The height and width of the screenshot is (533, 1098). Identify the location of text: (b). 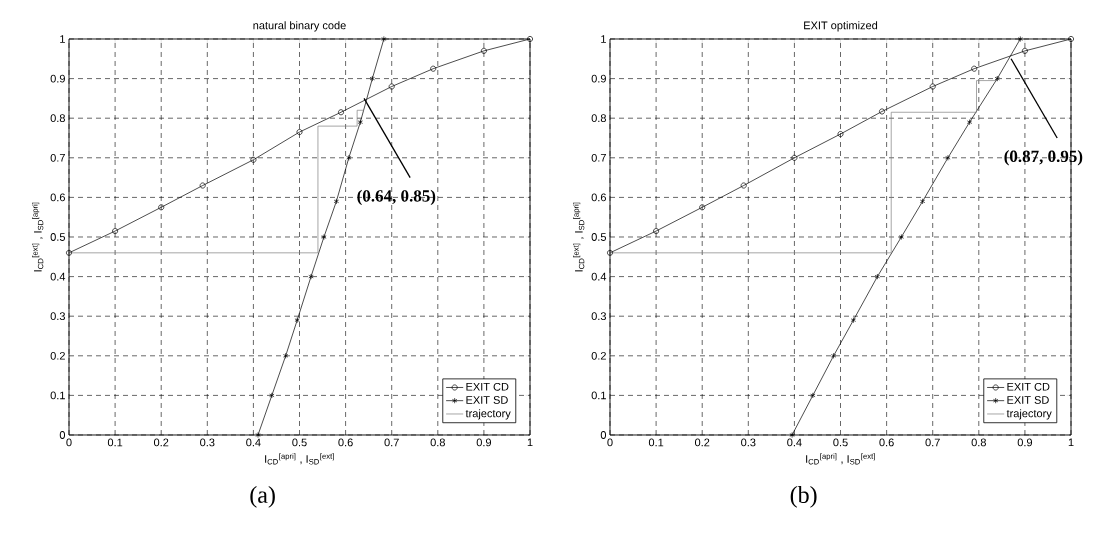
(803, 497).